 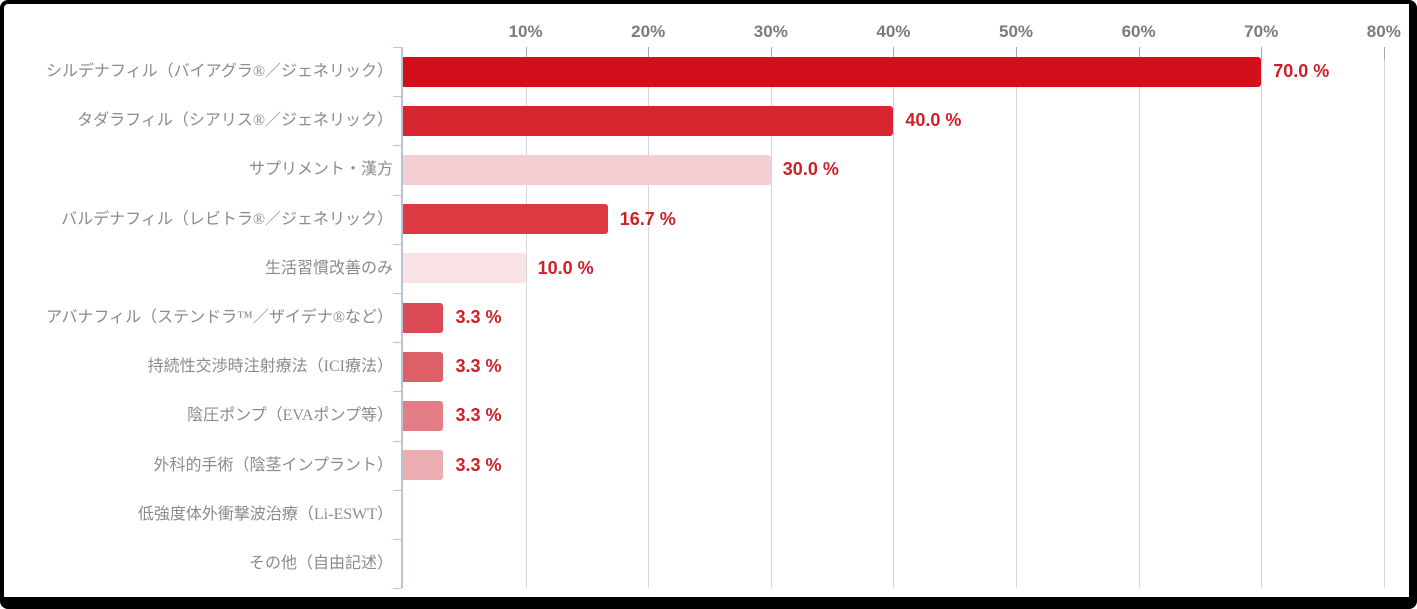 What do you see at coordinates (235, 121) in the screenshot?
I see `category-label: タダラフィル（シアリス®／ジェネリック）` at bounding box center [235, 121].